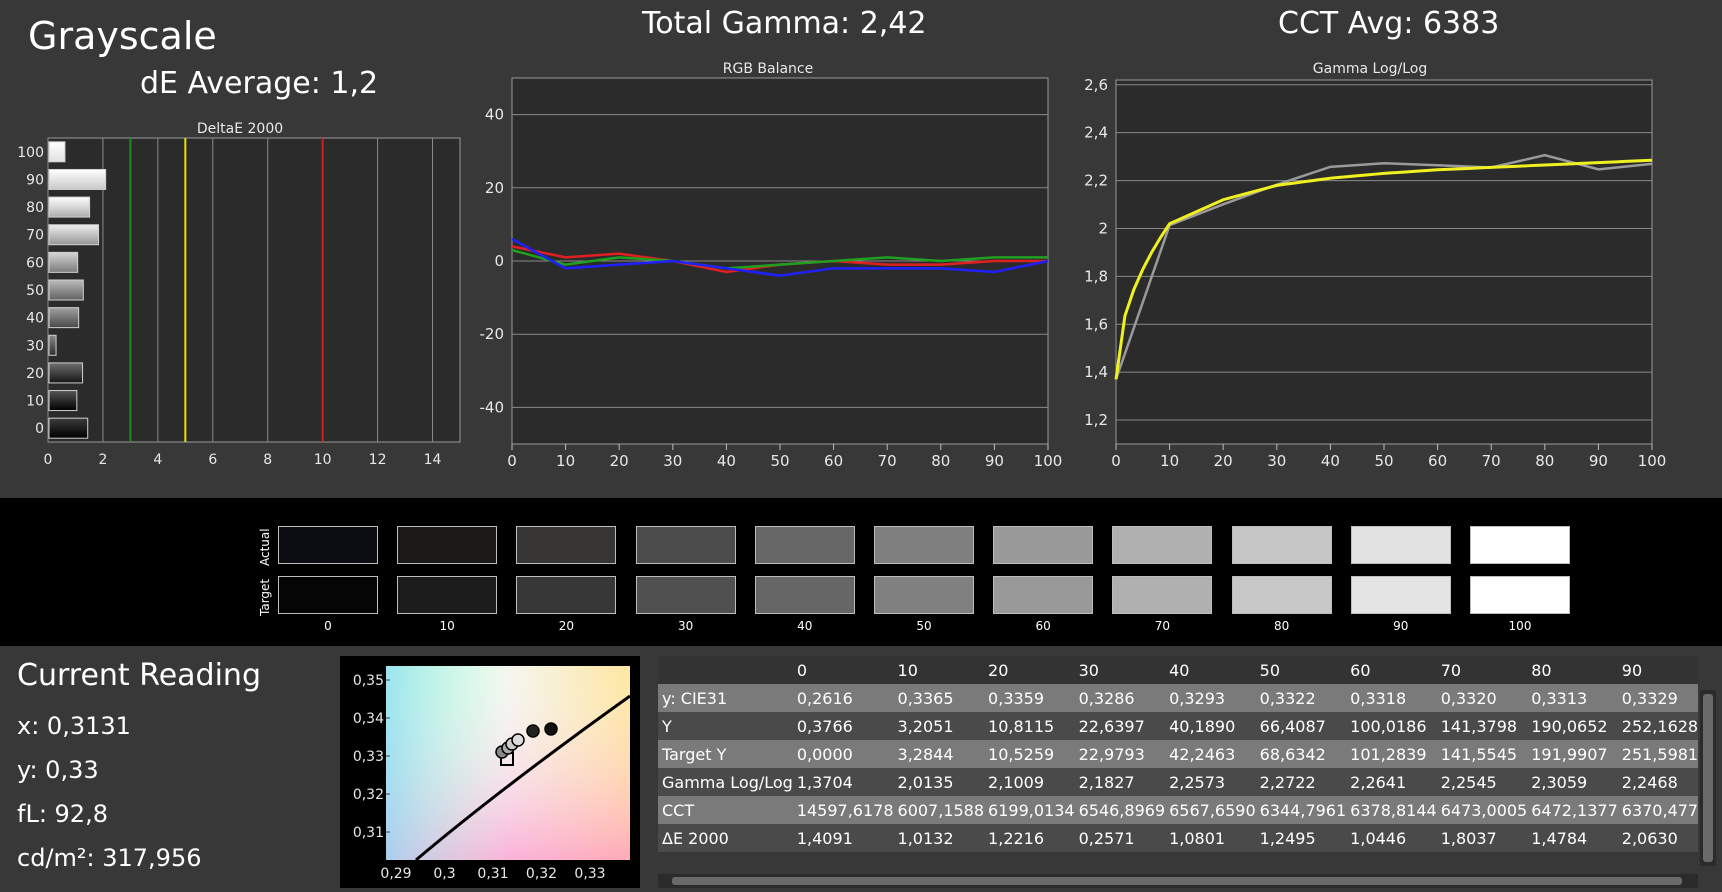 This screenshot has height=892, width=1722. I want to click on gamma-y-tick: 2, so click(1103, 228).